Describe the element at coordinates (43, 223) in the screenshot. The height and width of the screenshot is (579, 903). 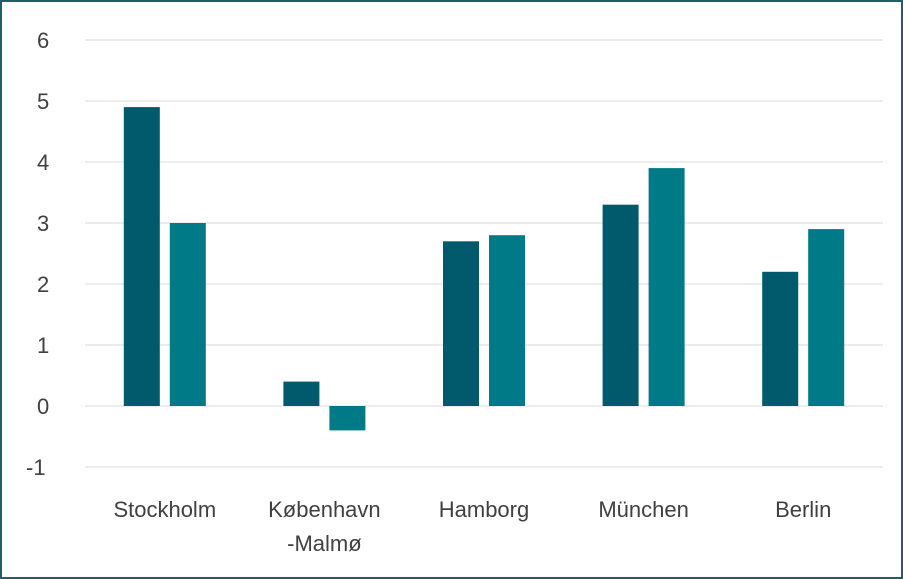
I see `y-tick-label: 3` at that location.